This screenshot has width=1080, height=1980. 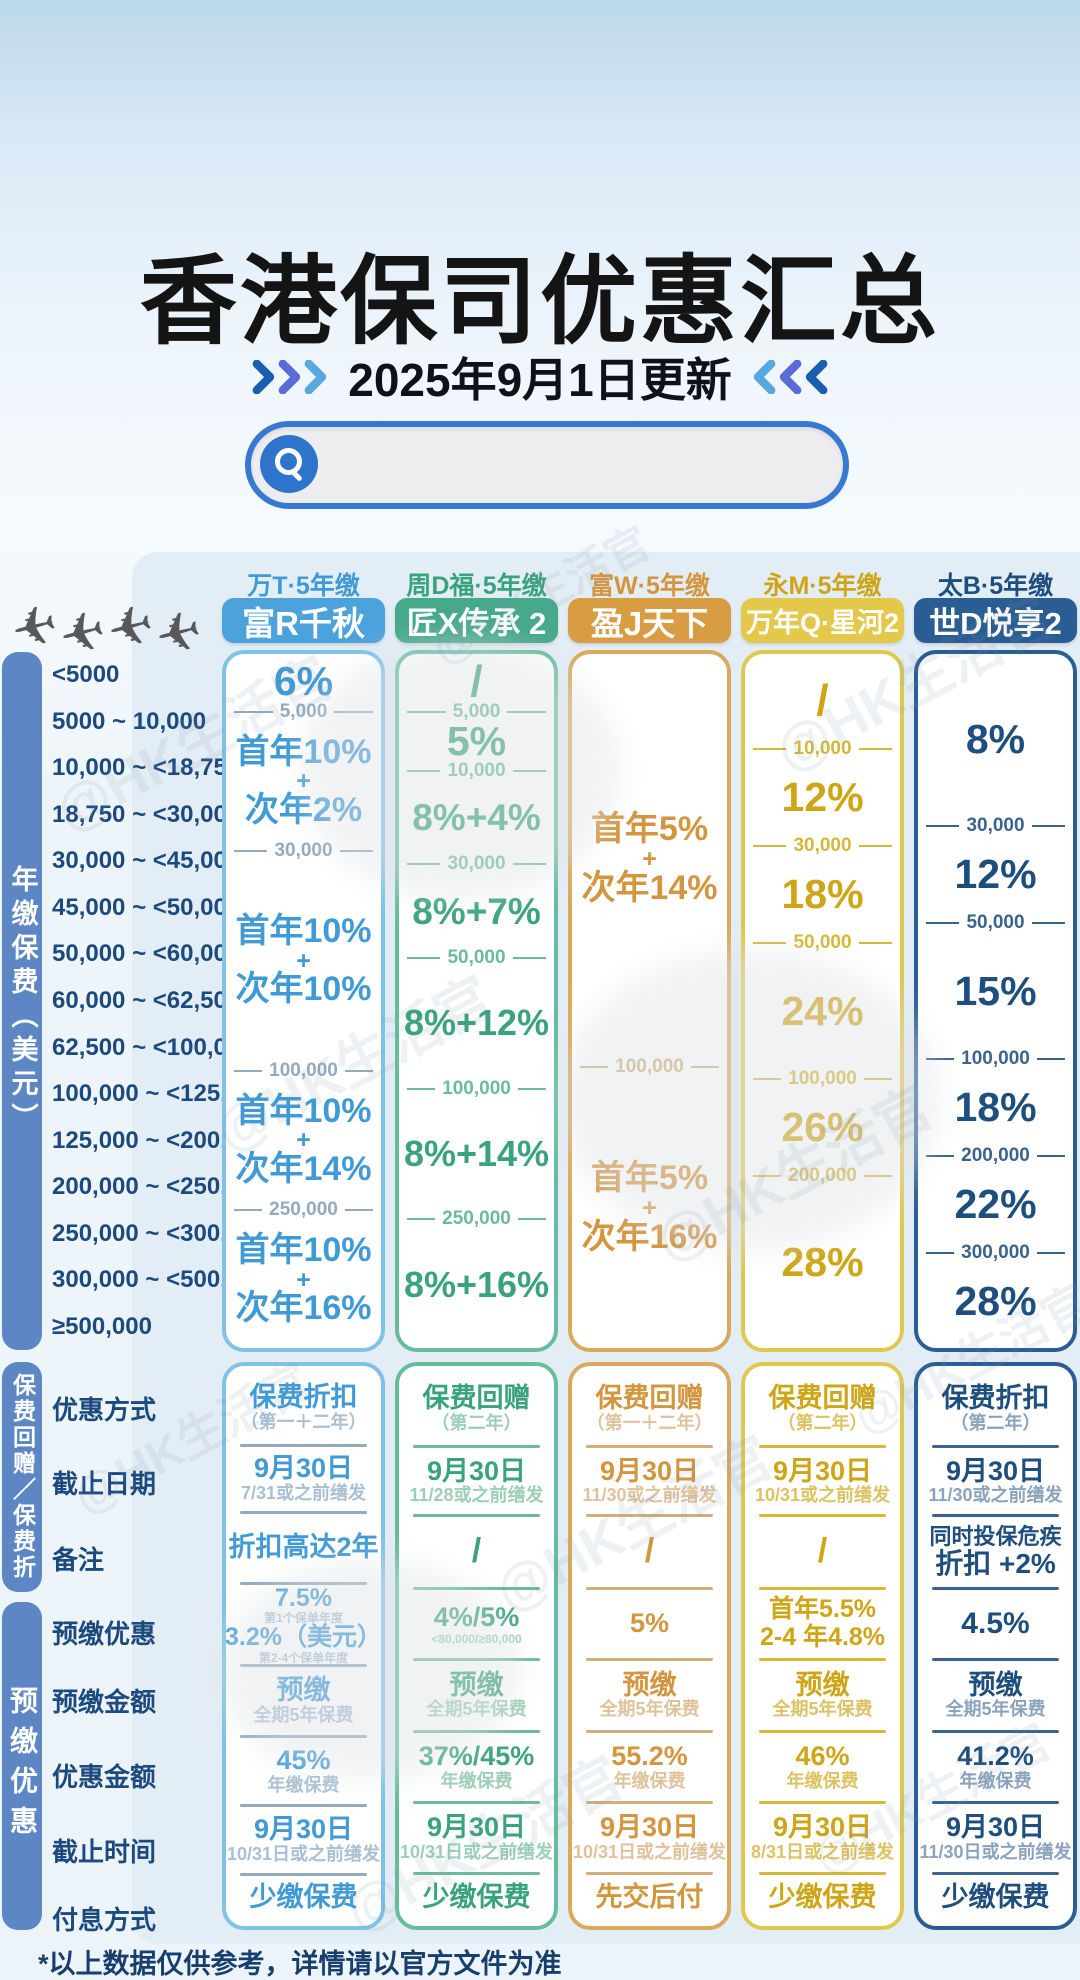 What do you see at coordinates (303, 1168) in the screenshot?
I see `discount-value: 次年14%` at bounding box center [303, 1168].